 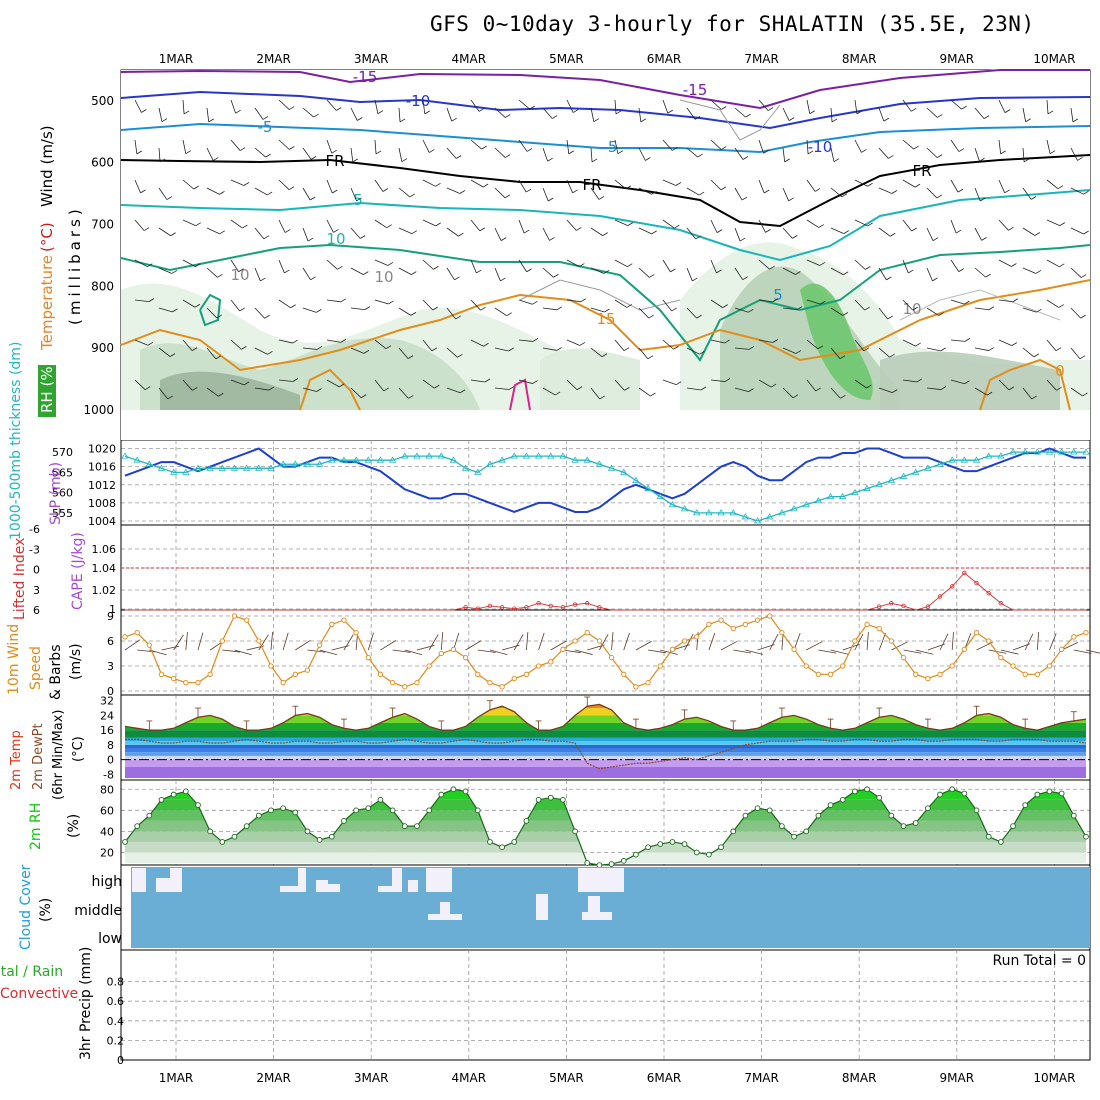 I want to click on precip-tick-label: 0.6, so click(x=116, y=1001).